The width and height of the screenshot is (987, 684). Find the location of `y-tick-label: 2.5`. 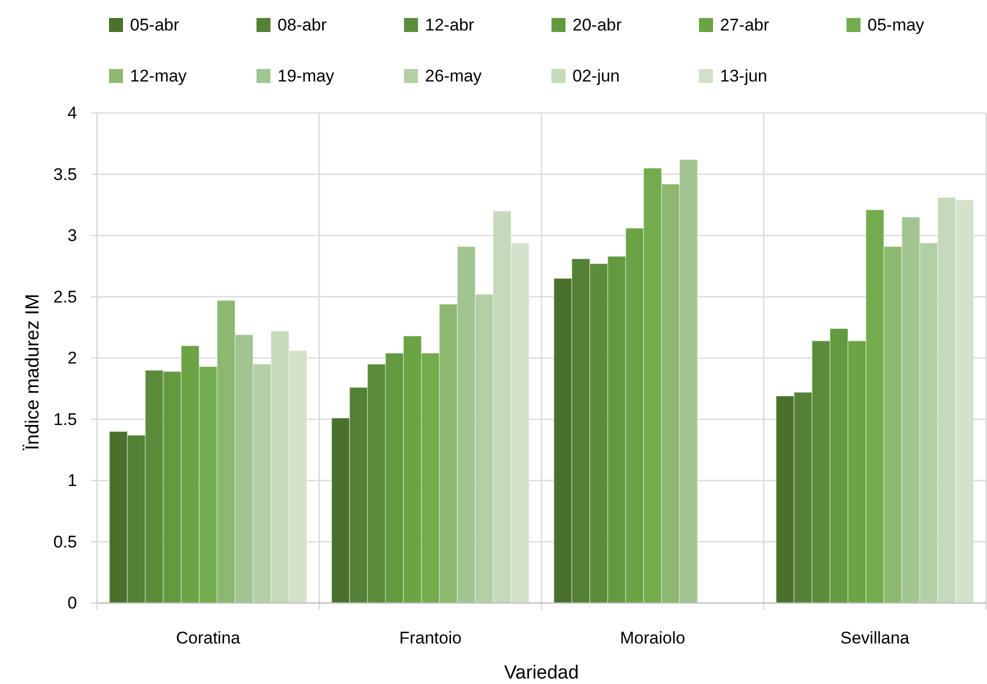

y-tick-label: 2.5 is located at coordinates (65, 296).